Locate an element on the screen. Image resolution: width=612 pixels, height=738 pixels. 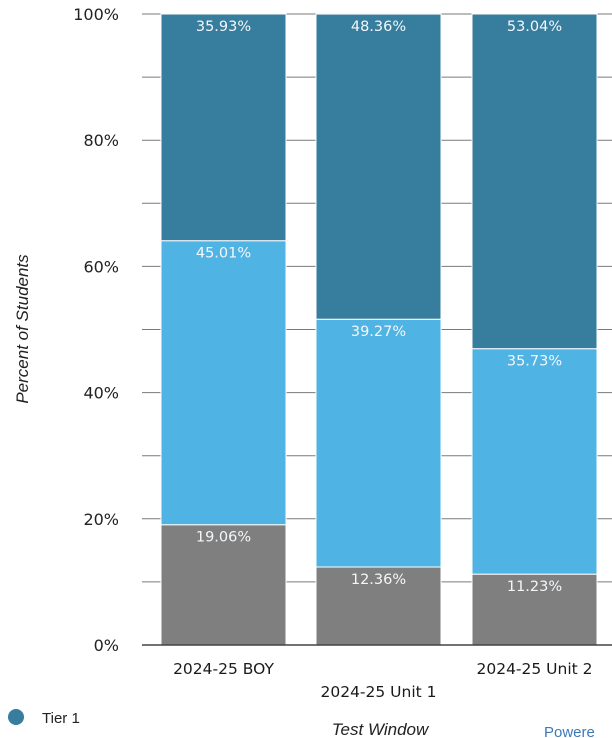
x-axis-category-labels: 2024-25 BOY 2024-25 Unit 1 2024-25 Unit 2 is located at coordinates (382, 680).